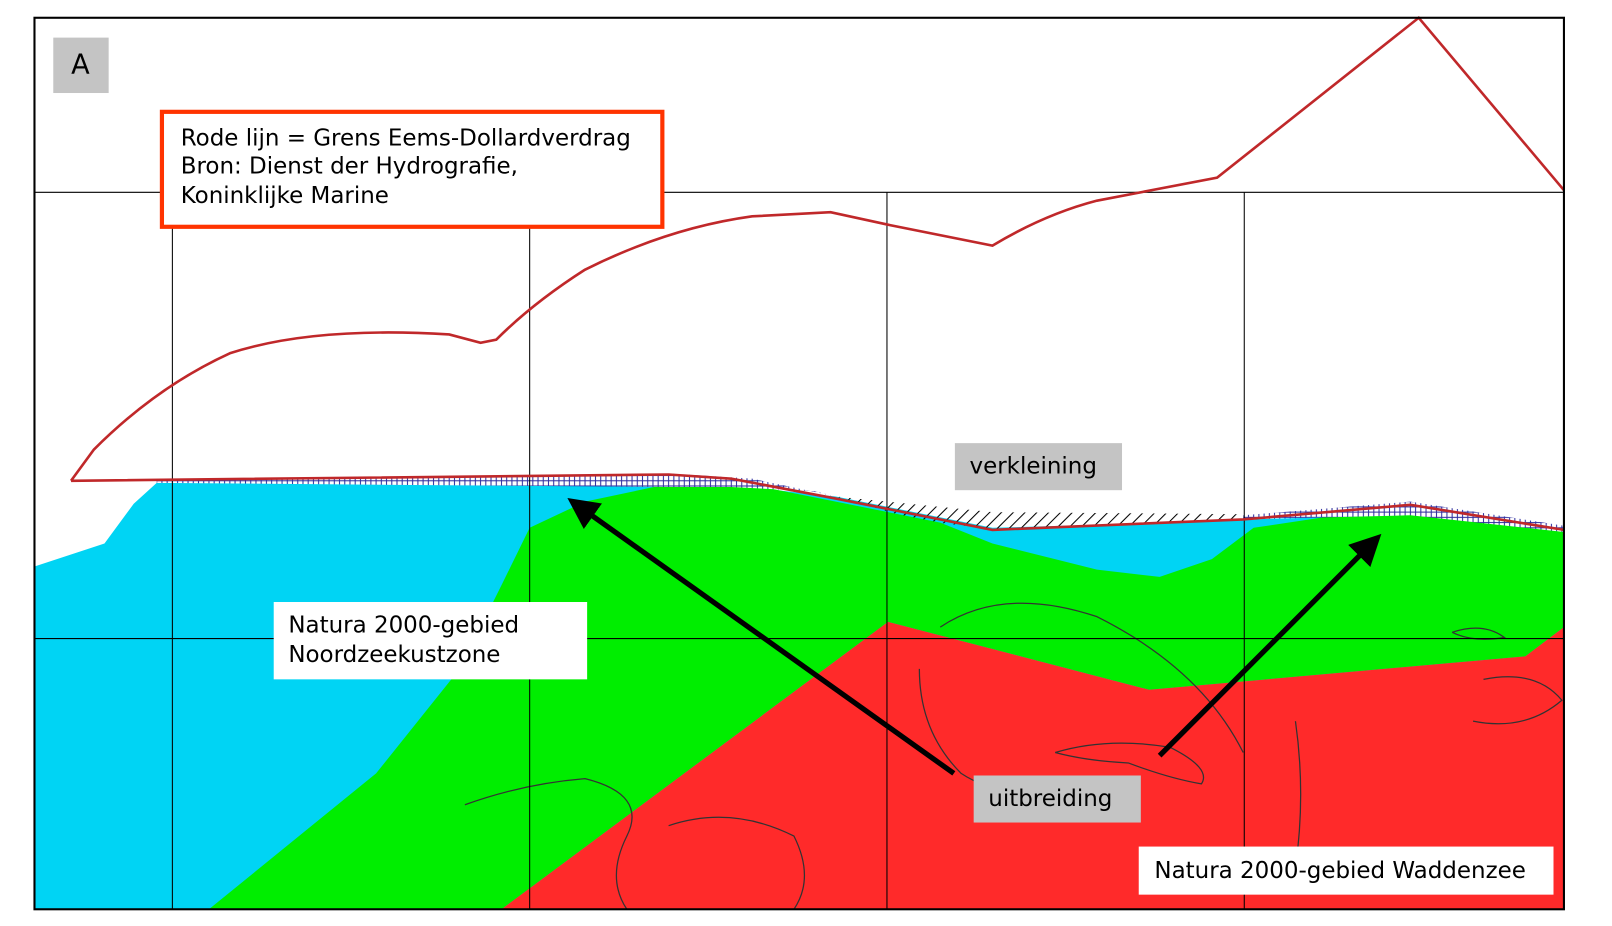 This screenshot has height=926, width=1612. Describe the element at coordinates (394, 655) in the screenshot. I see `north-sea-zone-label: Noordzeekustzone` at that location.